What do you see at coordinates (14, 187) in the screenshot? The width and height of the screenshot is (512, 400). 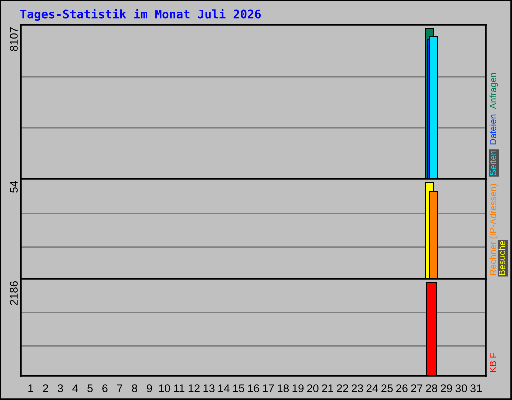 I see `text: 54` at bounding box center [14, 187].